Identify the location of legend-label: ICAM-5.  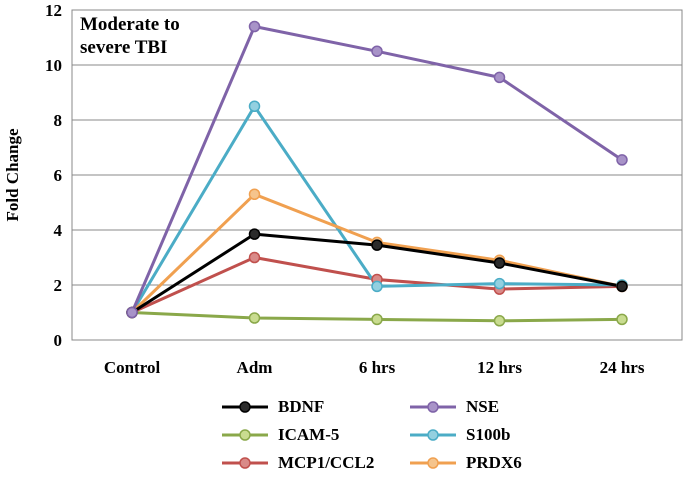
(308, 434).